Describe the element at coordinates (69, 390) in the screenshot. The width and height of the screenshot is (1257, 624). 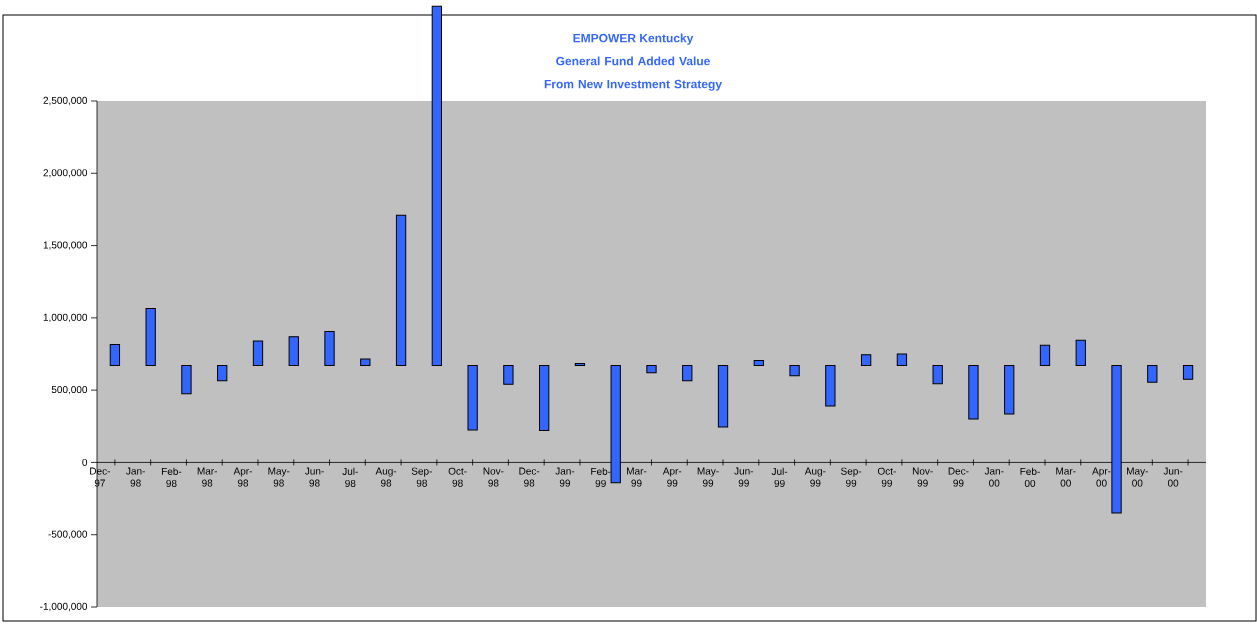
I see `y-tick-label: 500,000` at that location.